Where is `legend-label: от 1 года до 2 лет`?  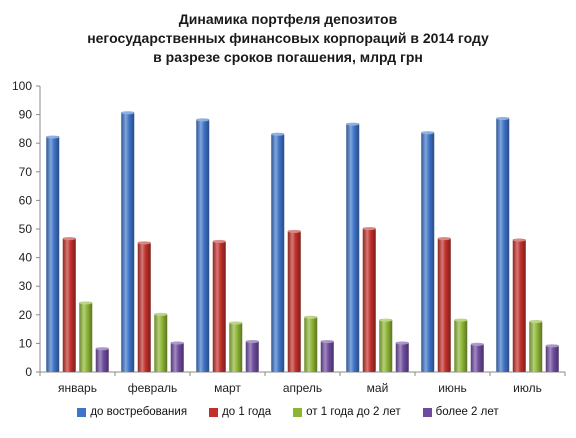 legend-label: от 1 года до 2 лет is located at coordinates (353, 412).